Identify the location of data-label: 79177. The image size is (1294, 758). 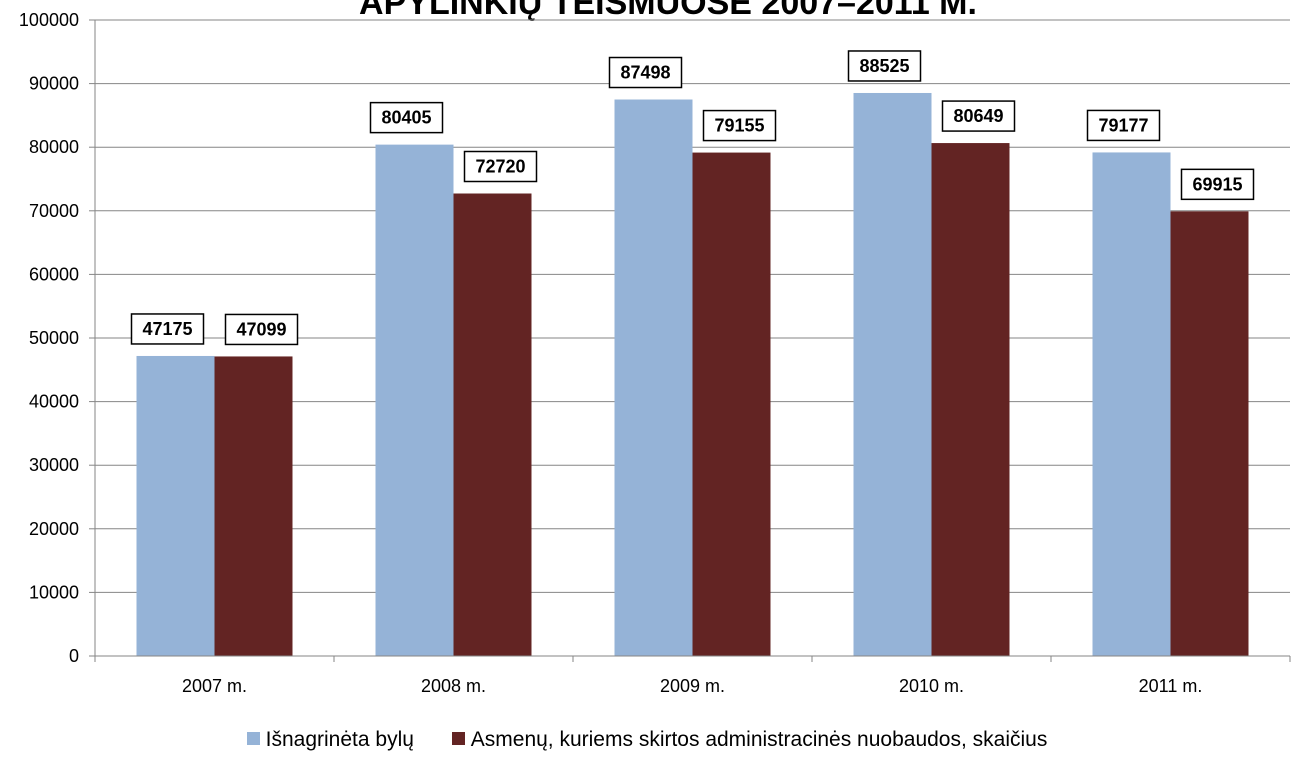
(1123, 125).